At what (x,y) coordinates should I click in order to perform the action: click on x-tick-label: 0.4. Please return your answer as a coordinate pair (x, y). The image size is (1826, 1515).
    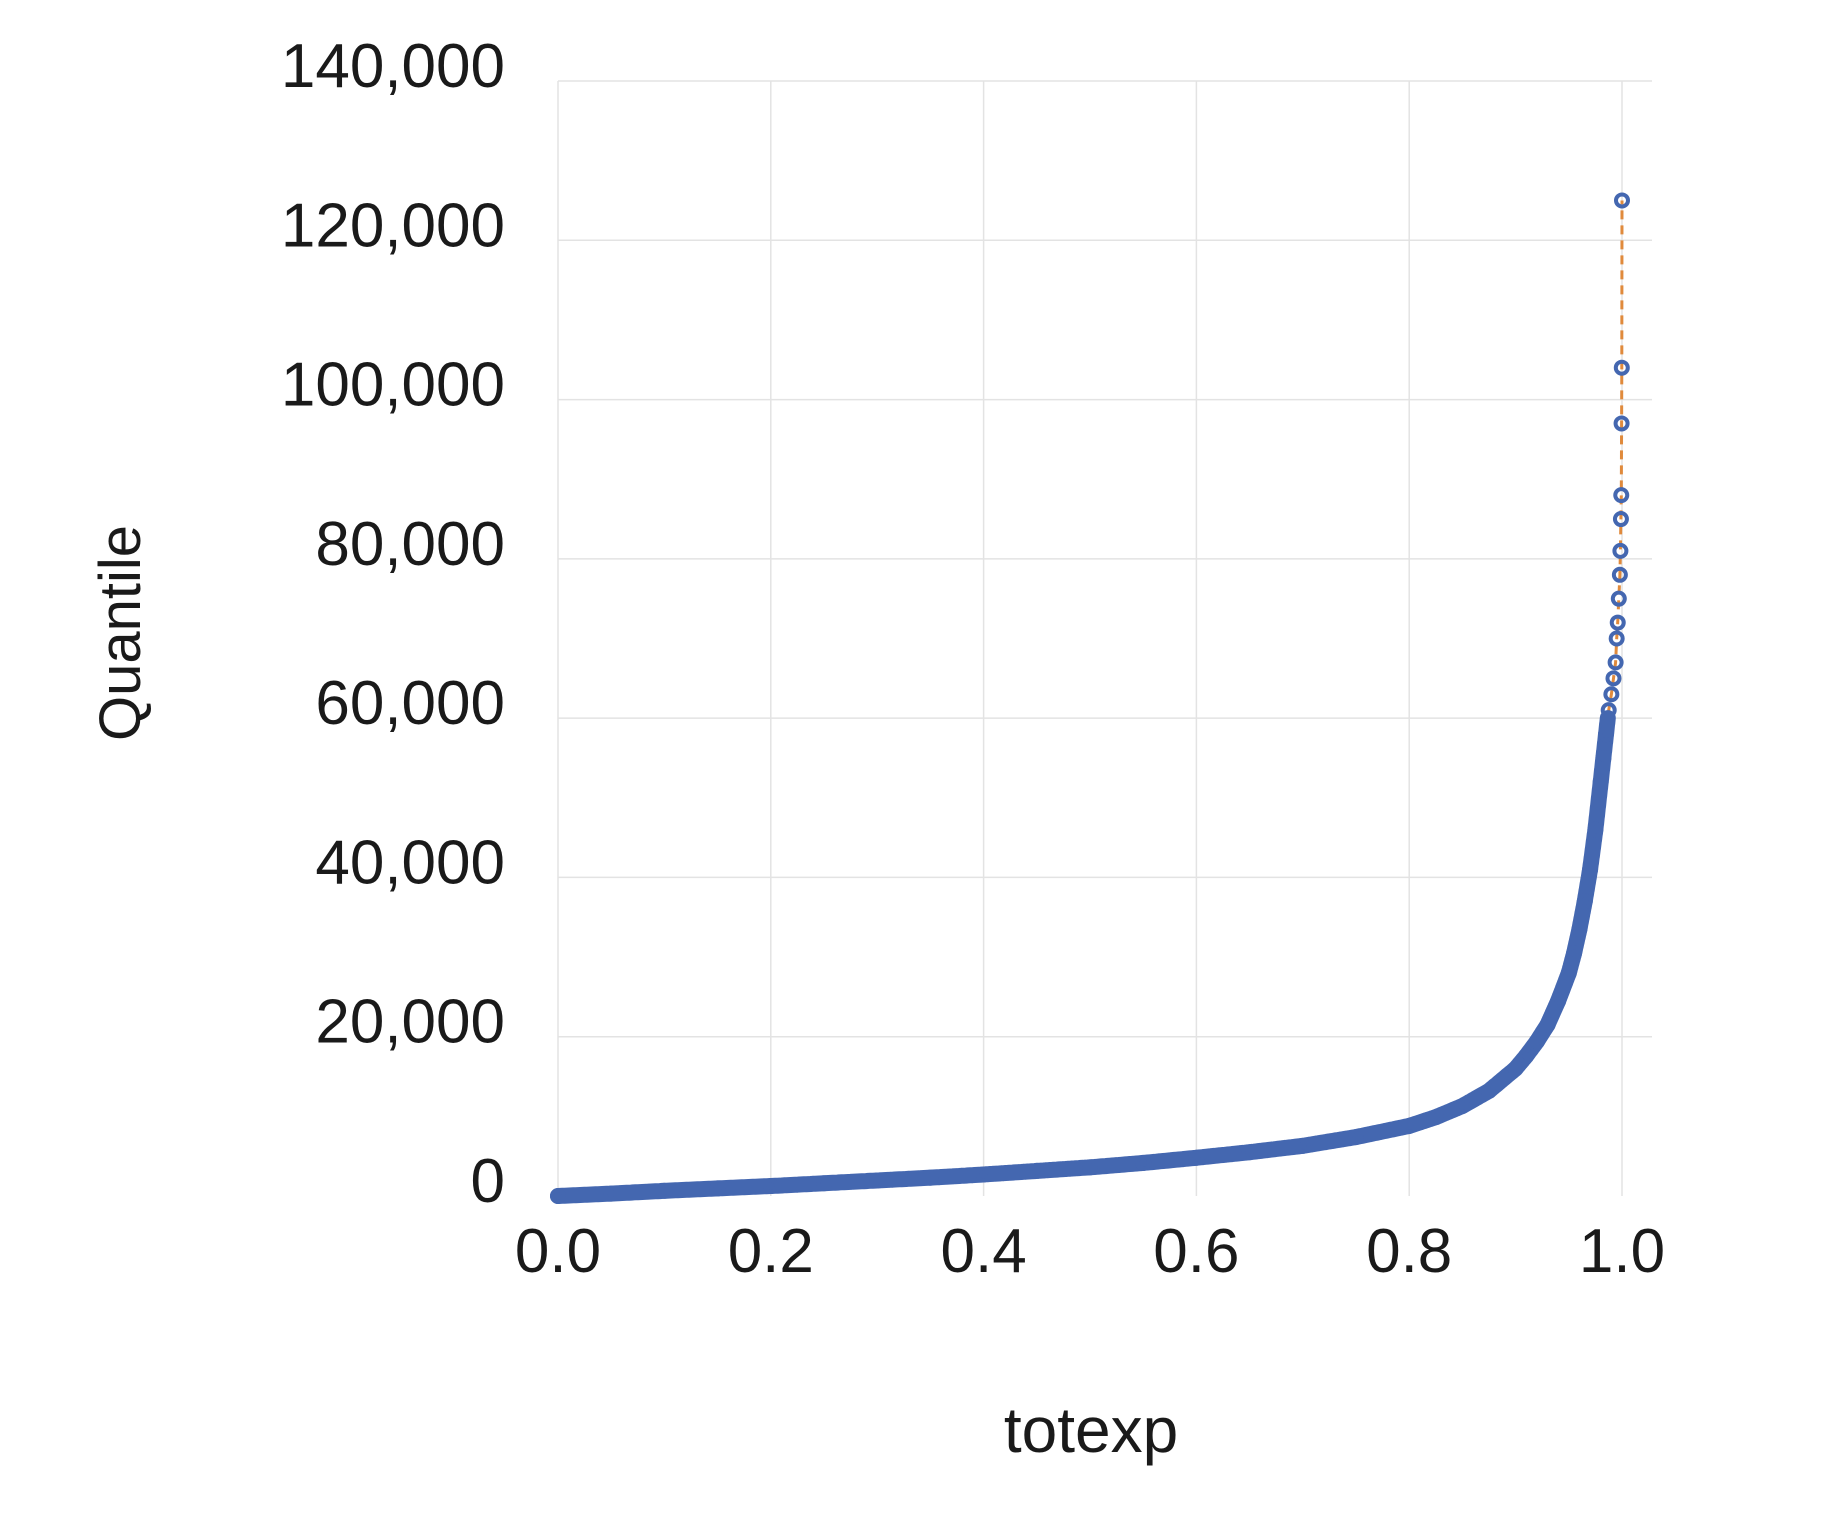
    Looking at the image, I should click on (983, 1251).